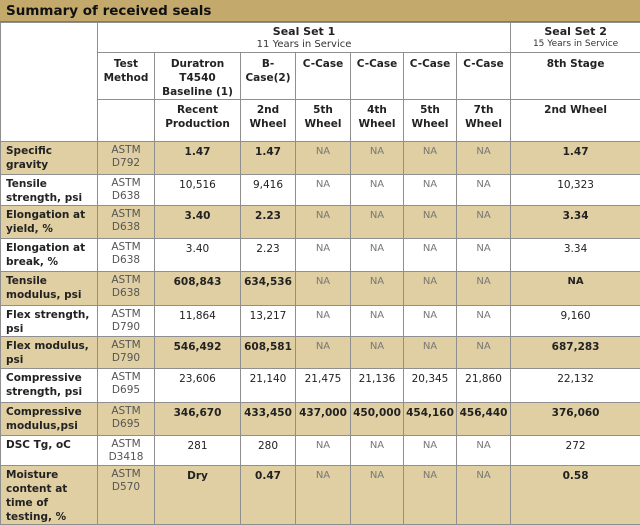  What do you see at coordinates (198, 289) in the screenshot?
I see `cell-value: 608,843` at bounding box center [198, 289].